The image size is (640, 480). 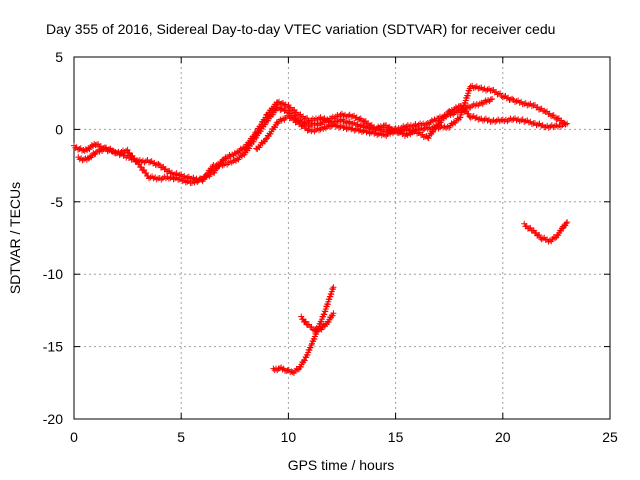 I want to click on x-tick-labels: 0 5 10 15 20 25, so click(x=344, y=437).